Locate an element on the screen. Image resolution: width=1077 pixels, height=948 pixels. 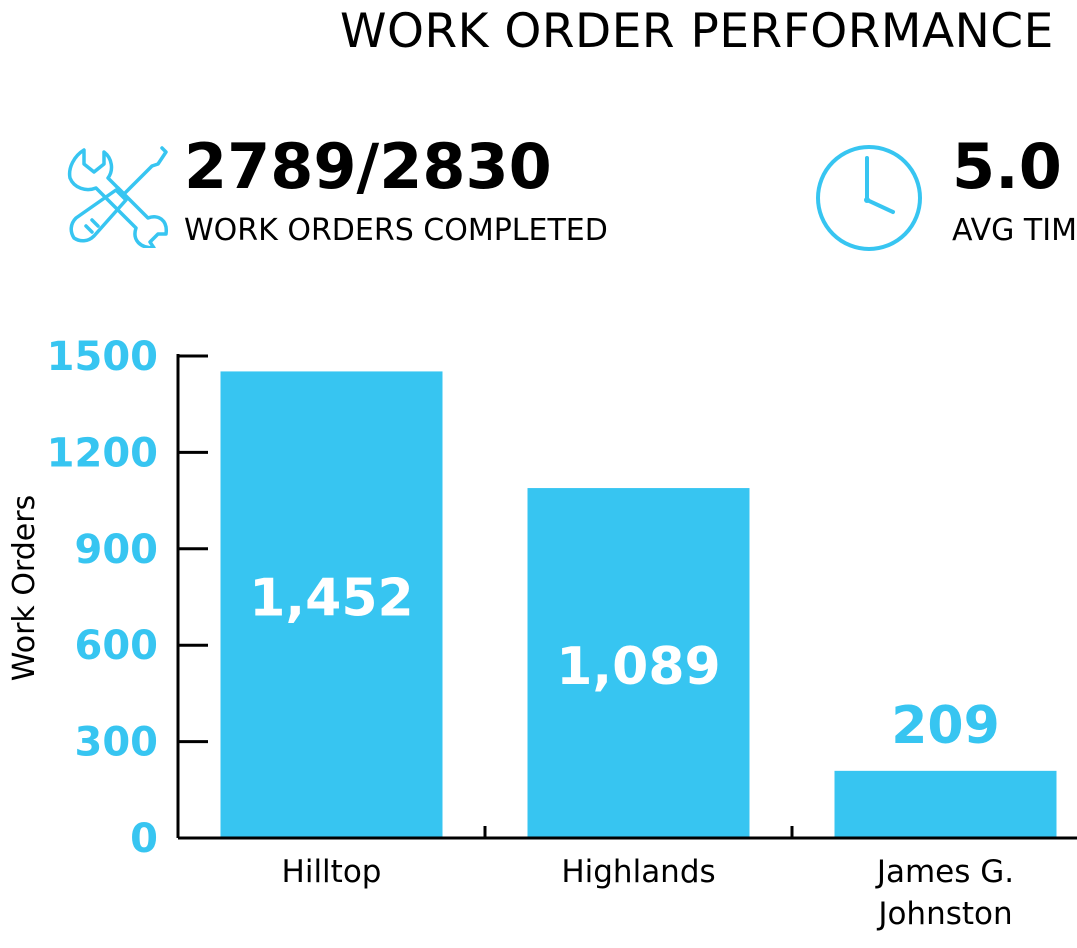
stat-avg-time-value: 5.0 I is located at coordinates (1014, 166).